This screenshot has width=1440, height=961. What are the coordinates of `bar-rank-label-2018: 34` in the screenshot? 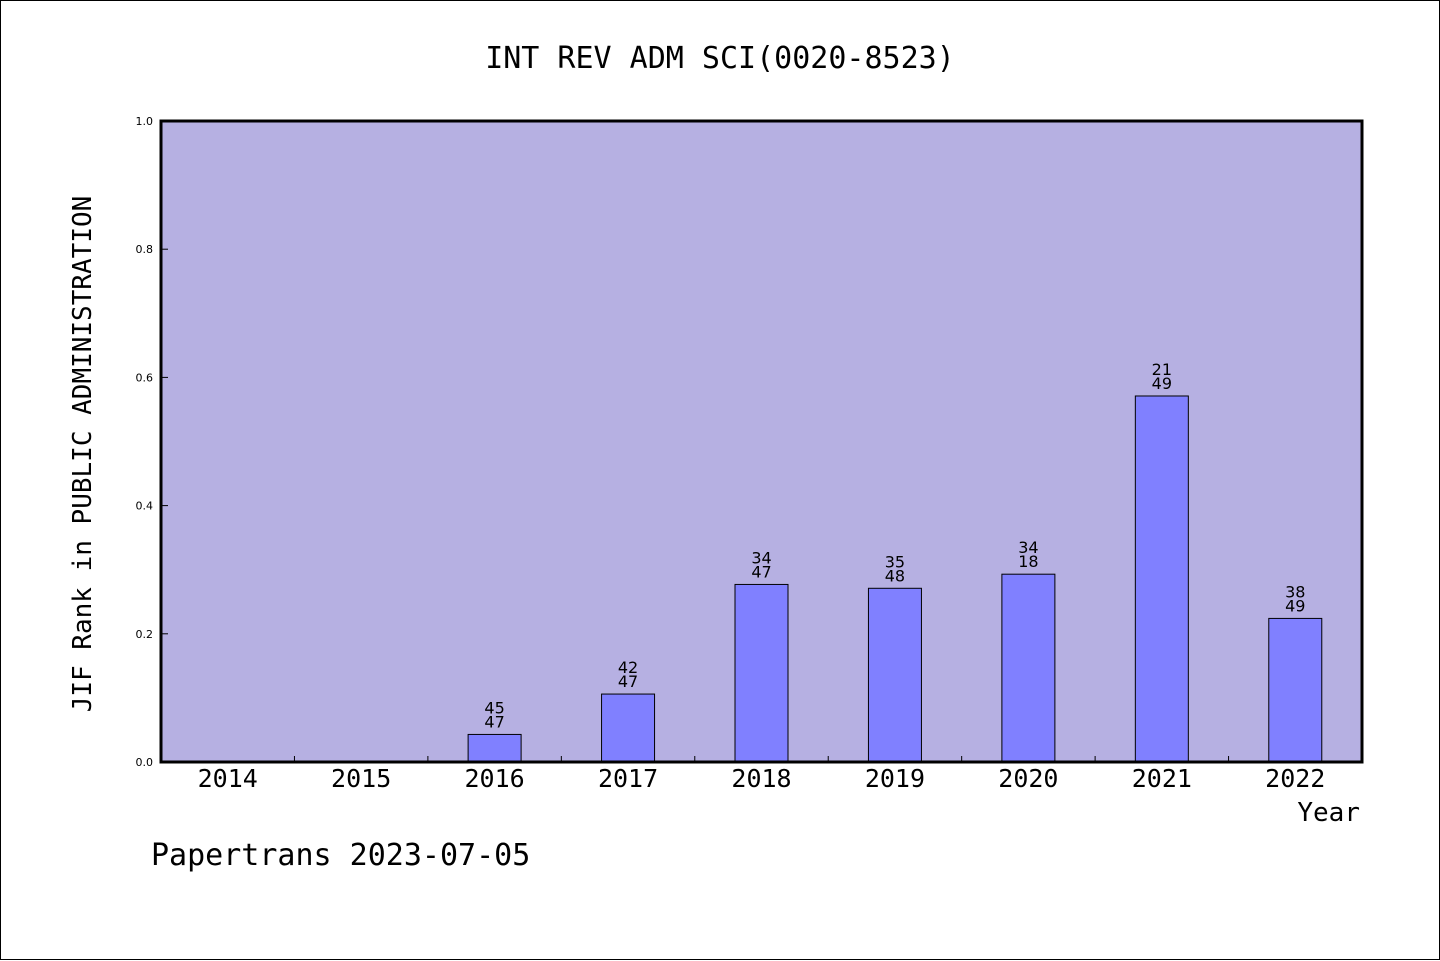 It's located at (761, 557).